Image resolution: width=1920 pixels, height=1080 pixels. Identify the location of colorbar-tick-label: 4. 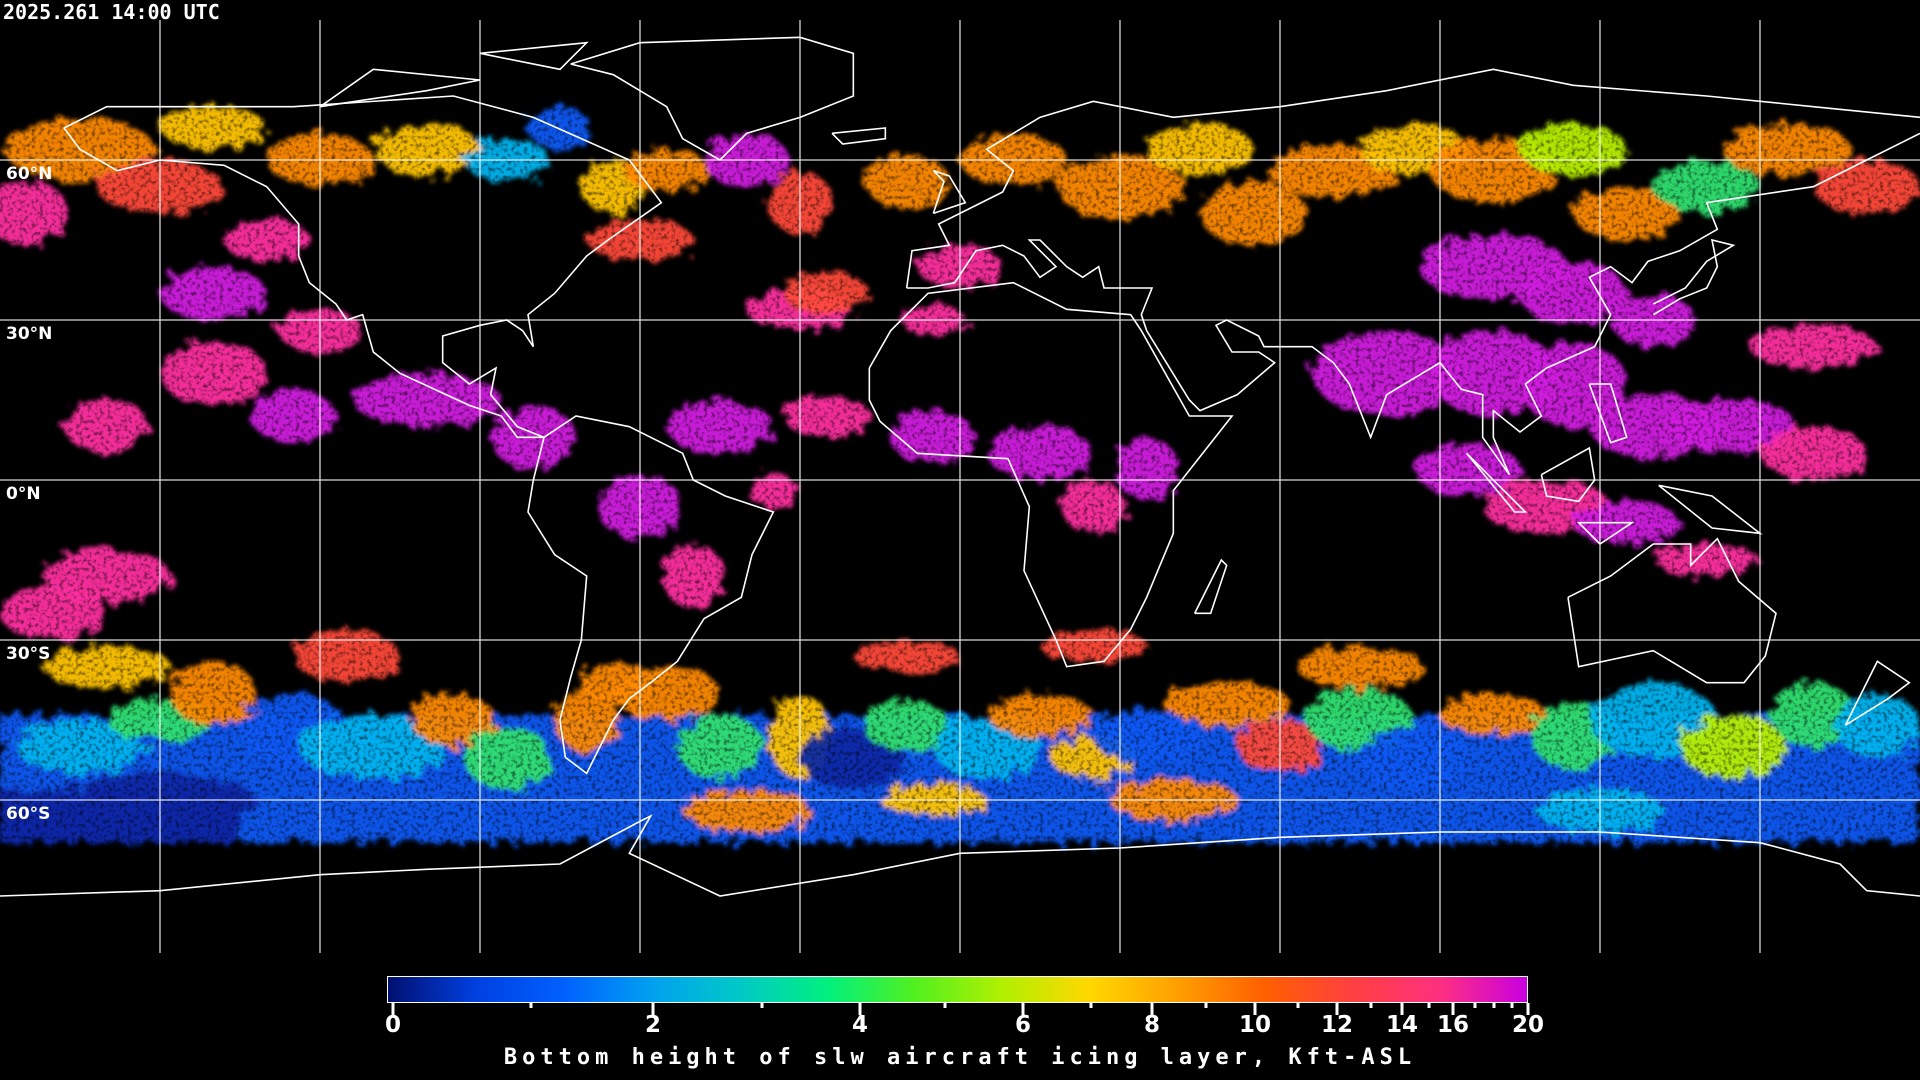
(860, 1025).